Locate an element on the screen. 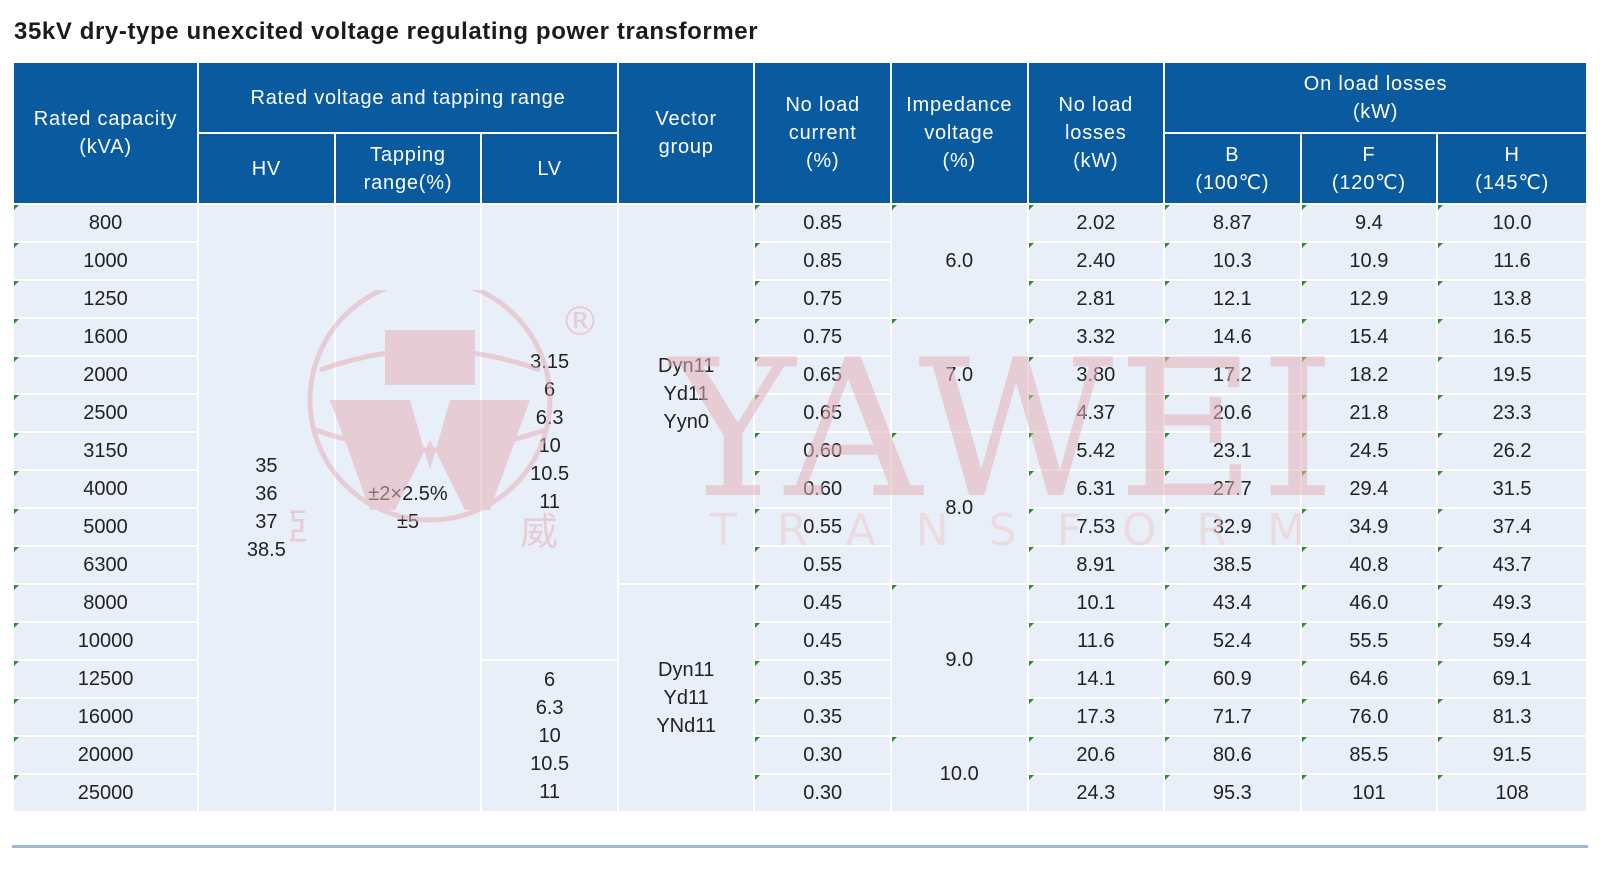 The height and width of the screenshot is (874, 1600). cell-tapping-merged: ±2×2.5% ±5 is located at coordinates (408, 508).